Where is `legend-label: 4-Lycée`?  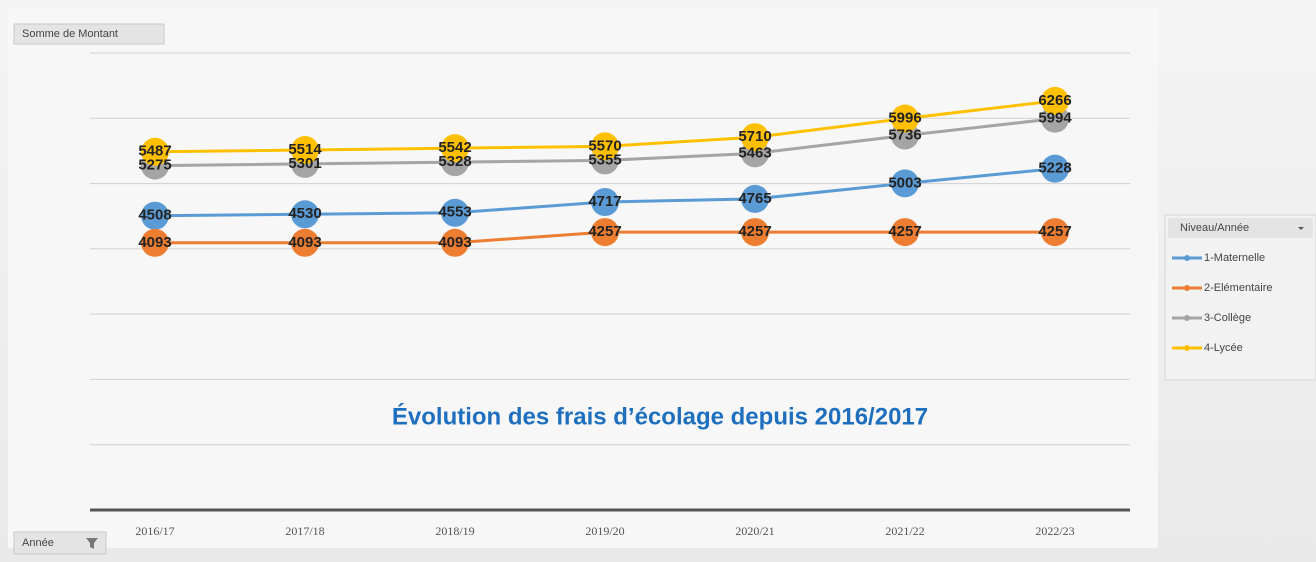
legend-label: 4-Lycée is located at coordinates (1223, 348).